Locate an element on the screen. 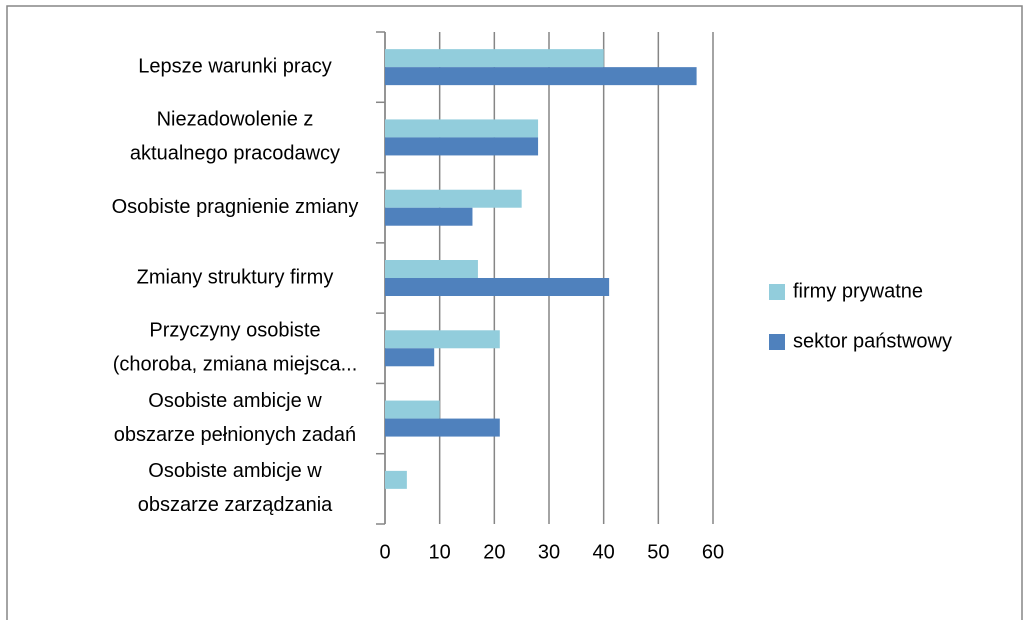 The image size is (1029, 620). y-tick-label: Osobiste pragnienie zmiany is located at coordinates (235, 207).